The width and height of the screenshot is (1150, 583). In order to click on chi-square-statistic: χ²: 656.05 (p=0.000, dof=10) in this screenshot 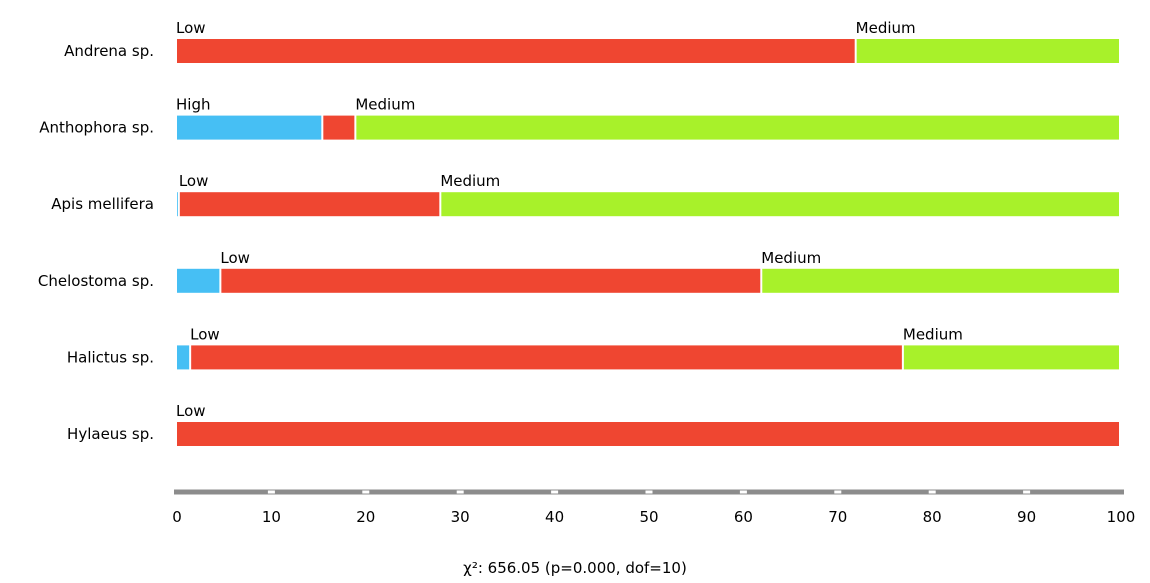, I will do `click(575, 568)`.